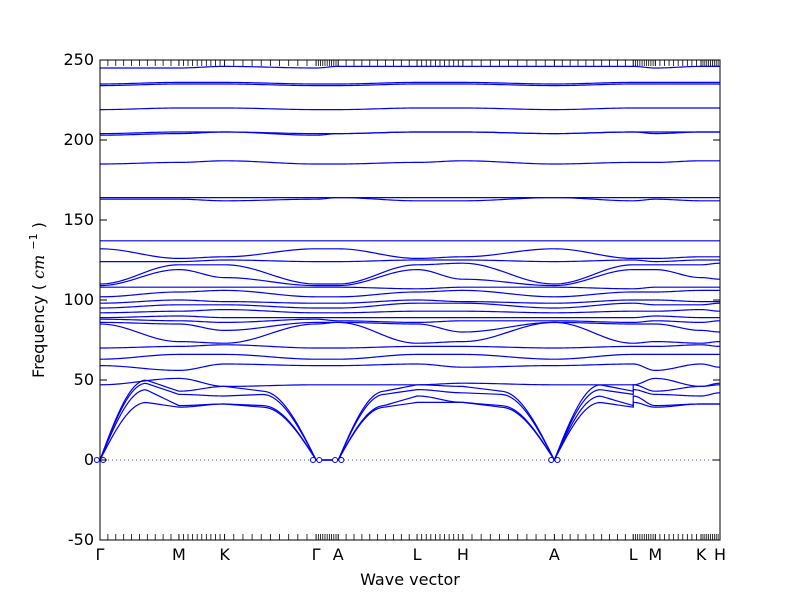  I want to click on y-axis-title-open-paren: (, so click(38, 287).